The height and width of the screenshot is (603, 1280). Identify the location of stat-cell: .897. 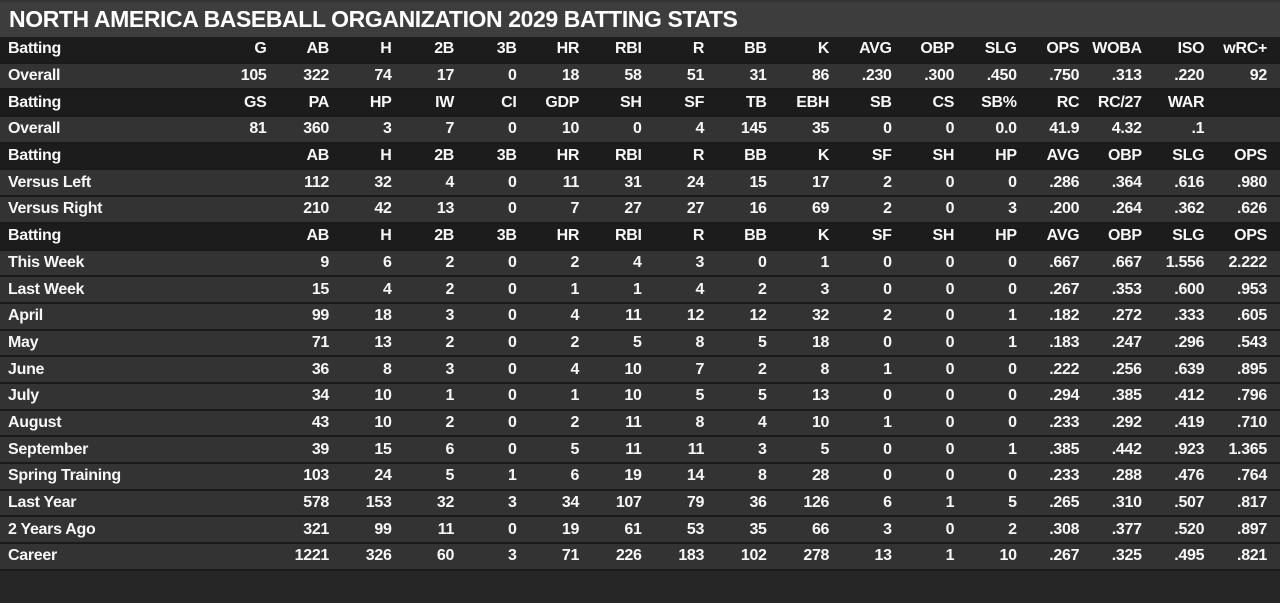
(1248, 530).